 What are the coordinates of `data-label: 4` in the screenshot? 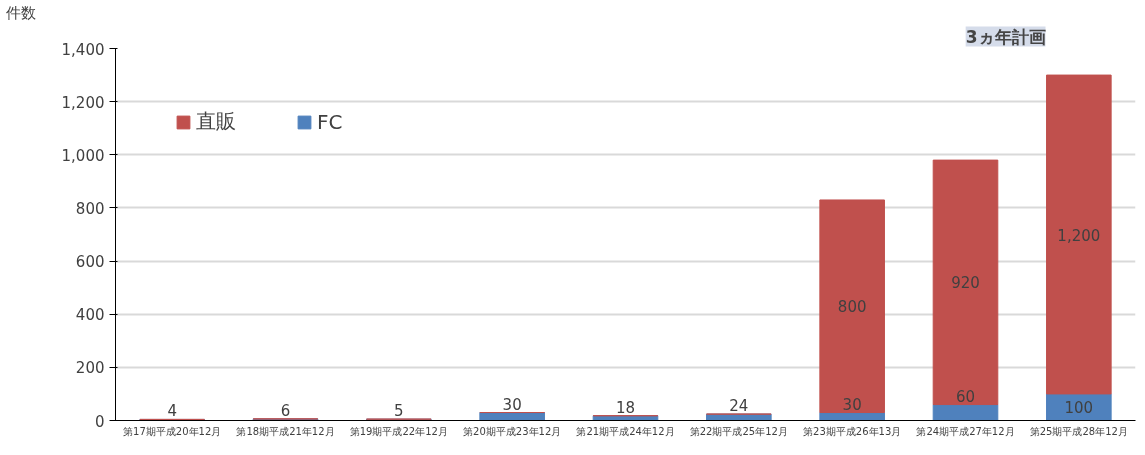 It's located at (172, 411).